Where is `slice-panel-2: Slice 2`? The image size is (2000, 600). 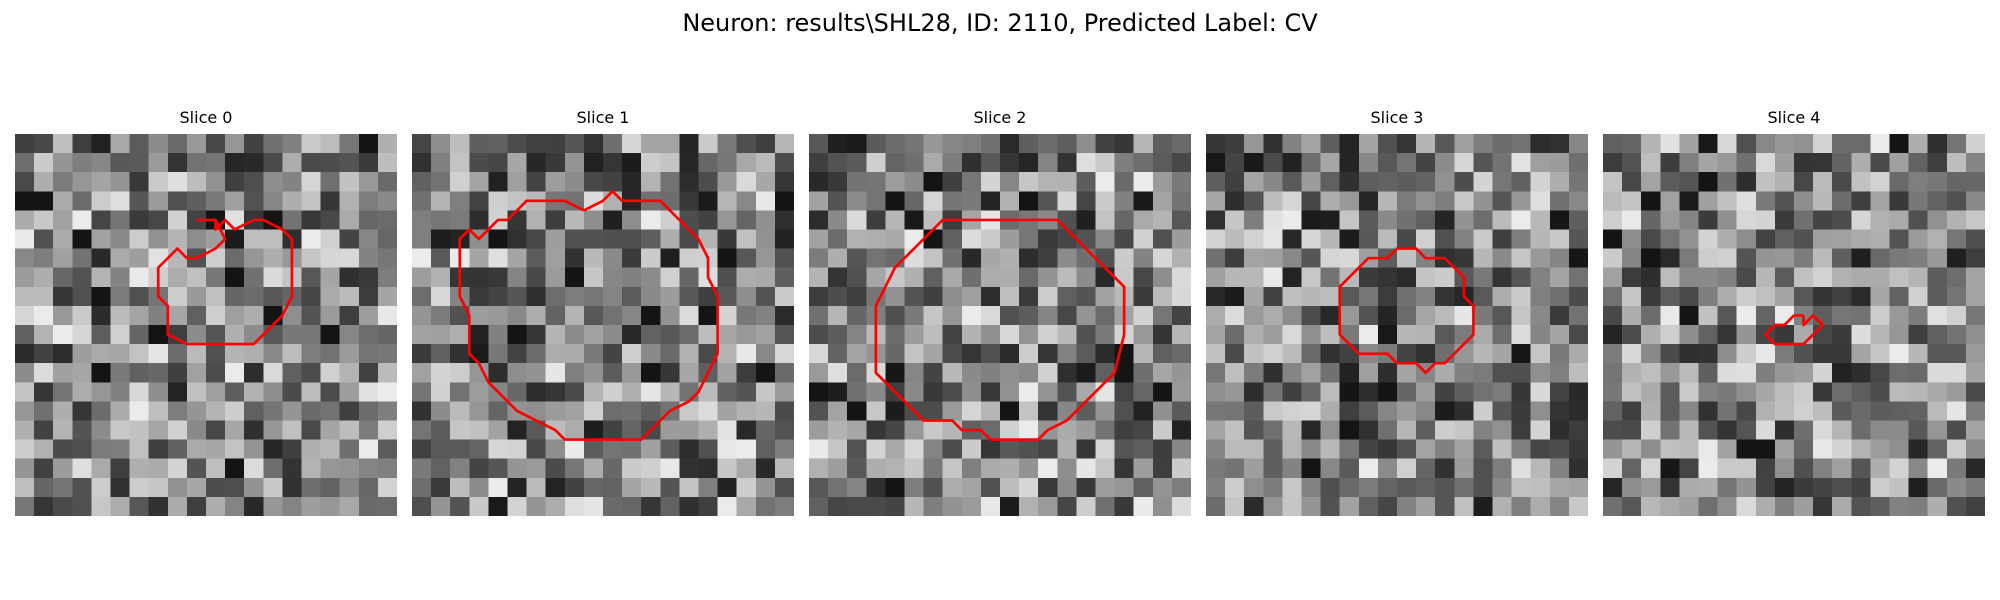 slice-panel-2: Slice 2 is located at coordinates (1000, 313).